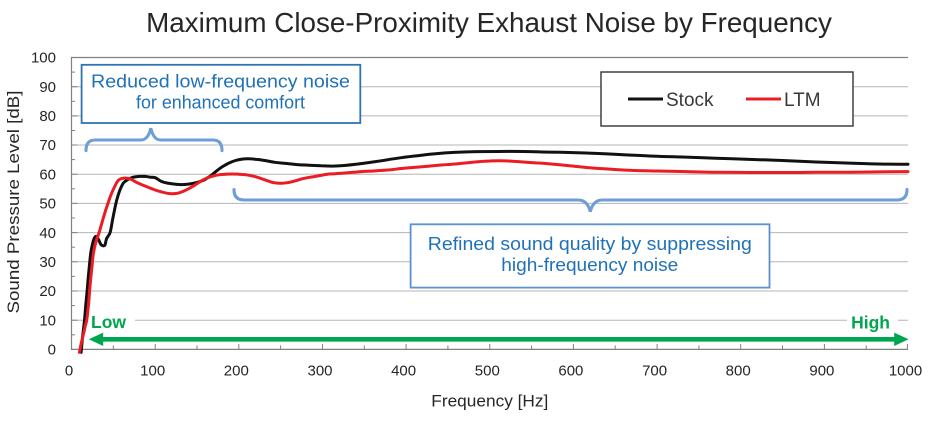 The height and width of the screenshot is (422, 930). I want to click on svg-text: Low, so click(108, 322).